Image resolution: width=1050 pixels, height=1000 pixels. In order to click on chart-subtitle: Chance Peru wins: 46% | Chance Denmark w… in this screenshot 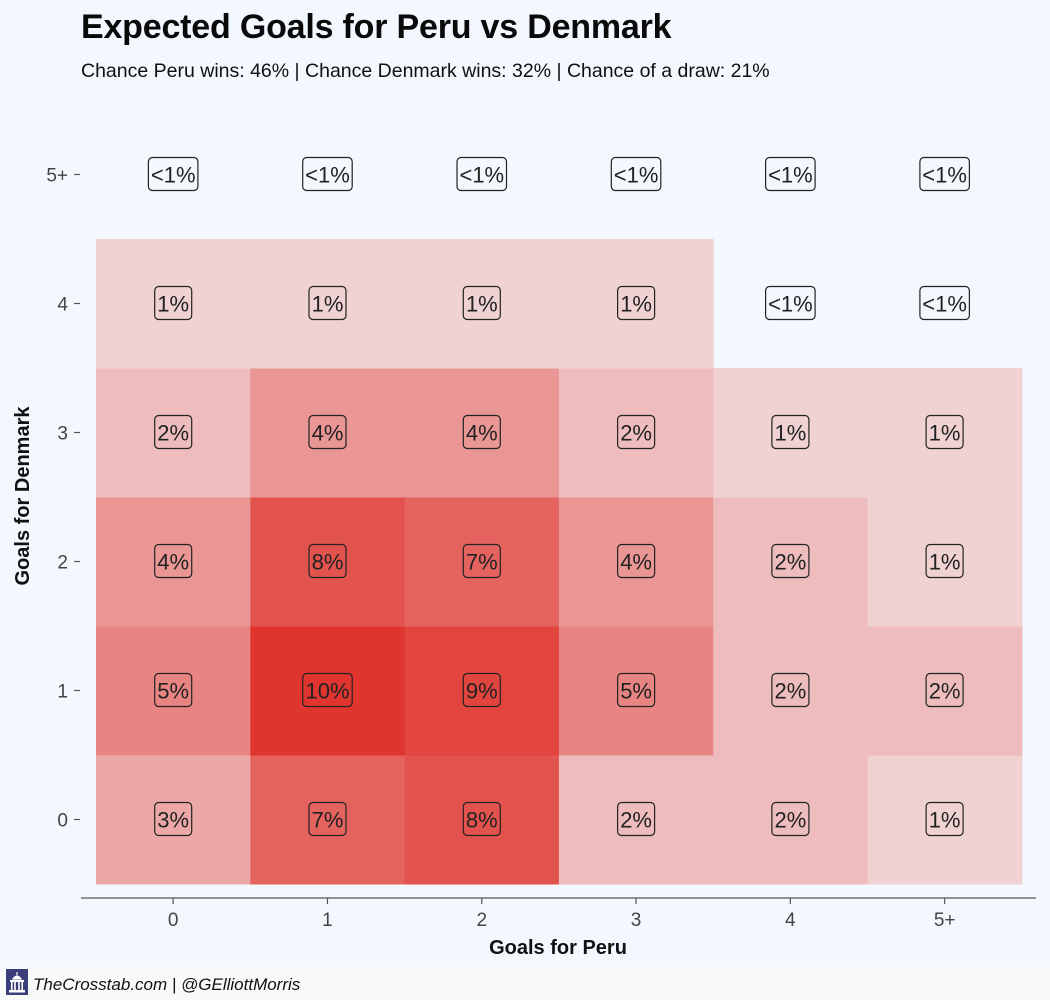, I will do `click(425, 71)`.